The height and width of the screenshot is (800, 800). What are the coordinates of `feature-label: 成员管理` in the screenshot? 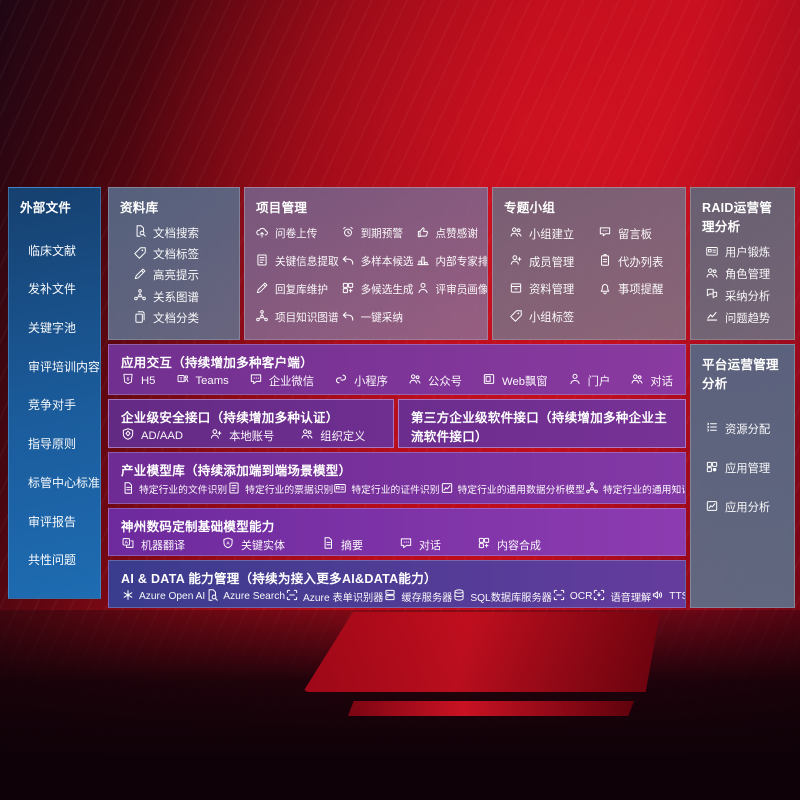 It's located at (552, 262).